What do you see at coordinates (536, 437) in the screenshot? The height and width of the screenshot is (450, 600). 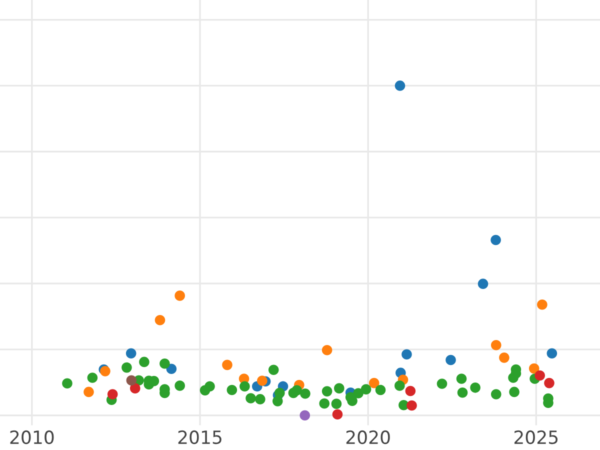 I see `x-tick-label: 2025` at bounding box center [536, 437].